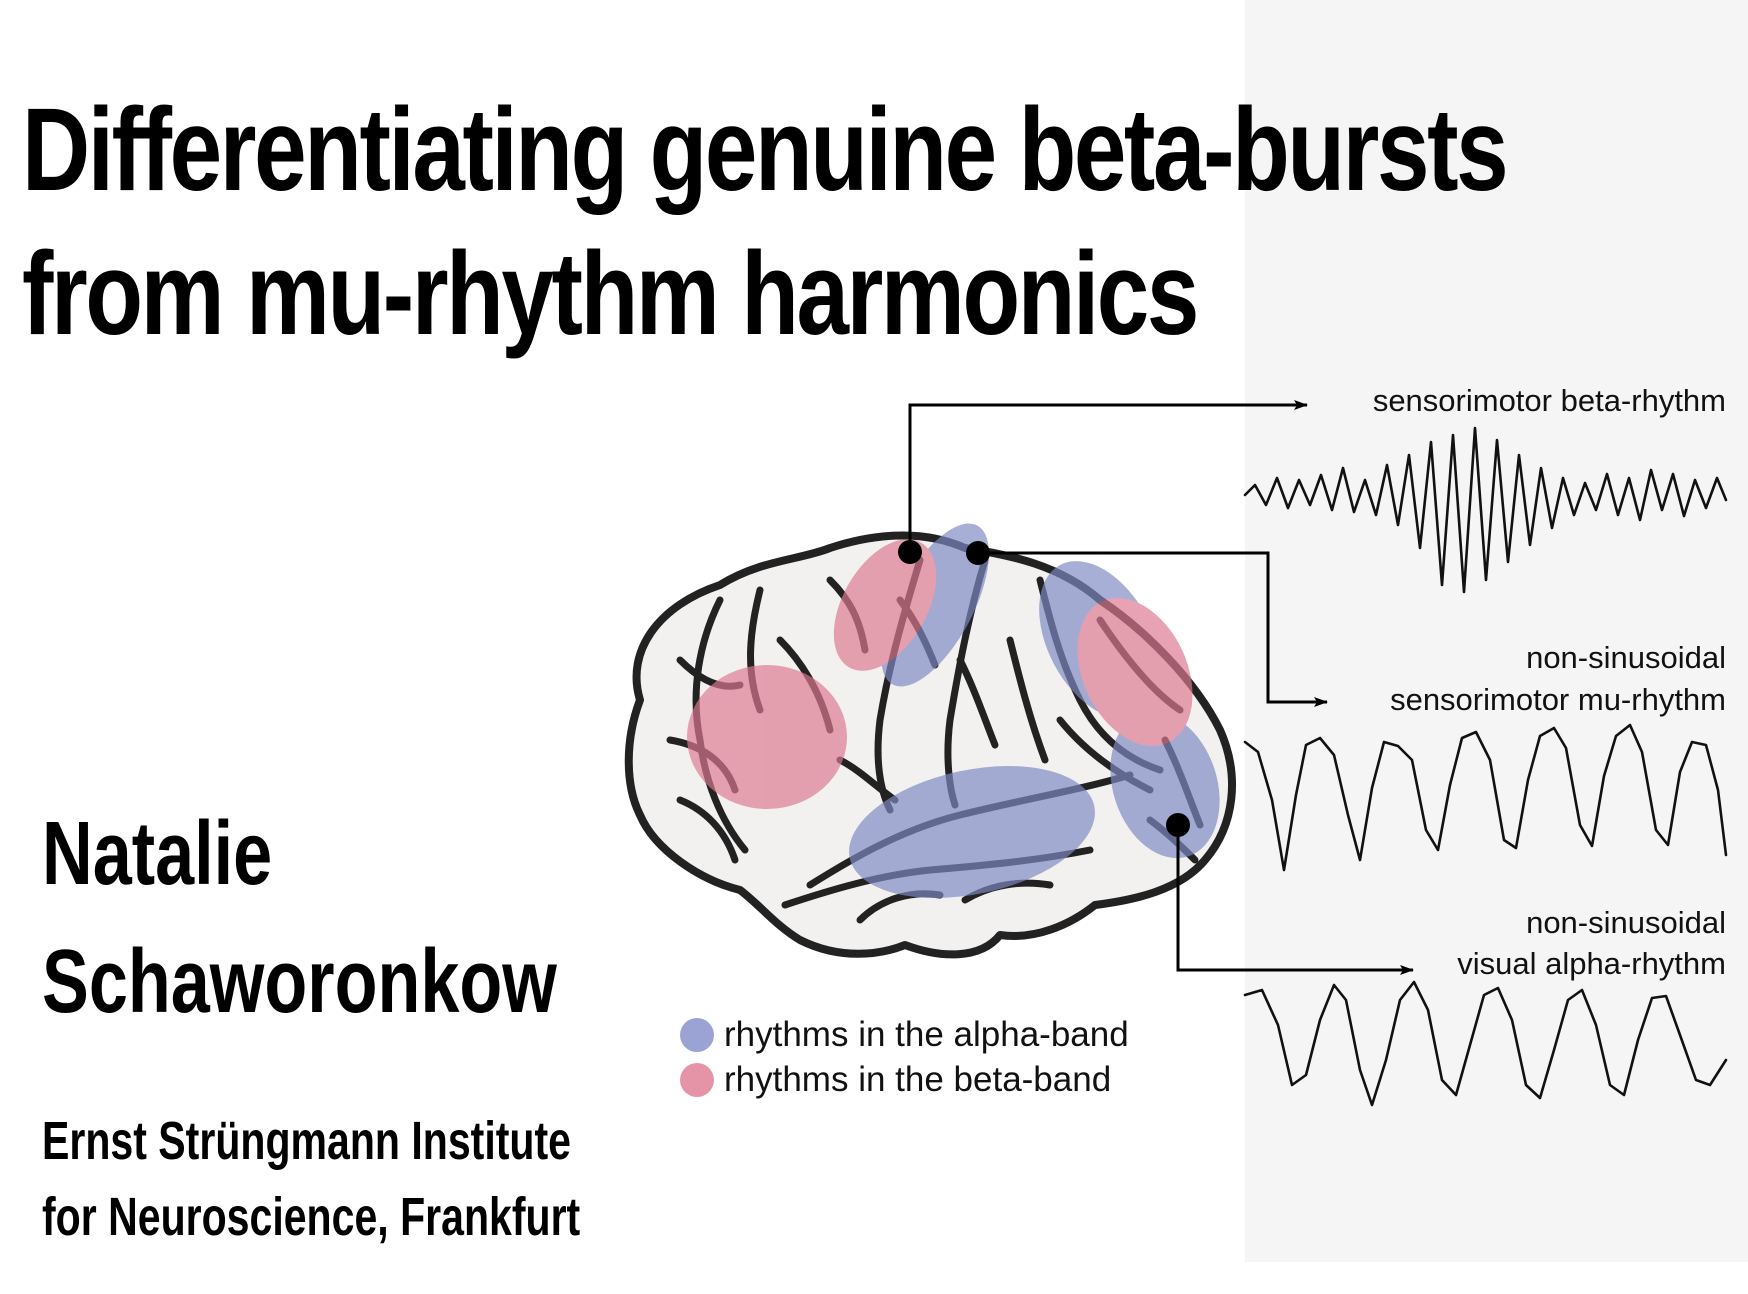 The width and height of the screenshot is (1748, 1294). I want to click on beta-region-frontal, so click(767, 737).